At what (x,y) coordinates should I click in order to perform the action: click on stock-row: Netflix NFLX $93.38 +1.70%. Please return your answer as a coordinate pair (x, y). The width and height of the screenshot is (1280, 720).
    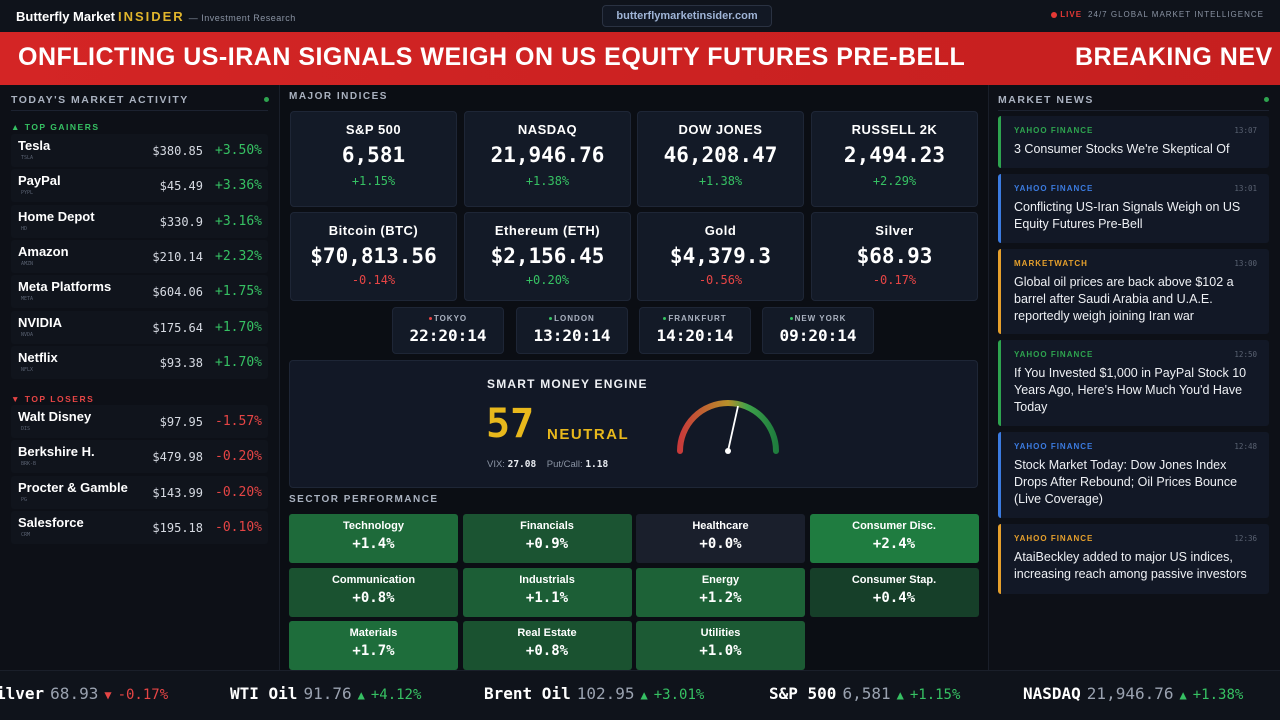
    Looking at the image, I should click on (139, 362).